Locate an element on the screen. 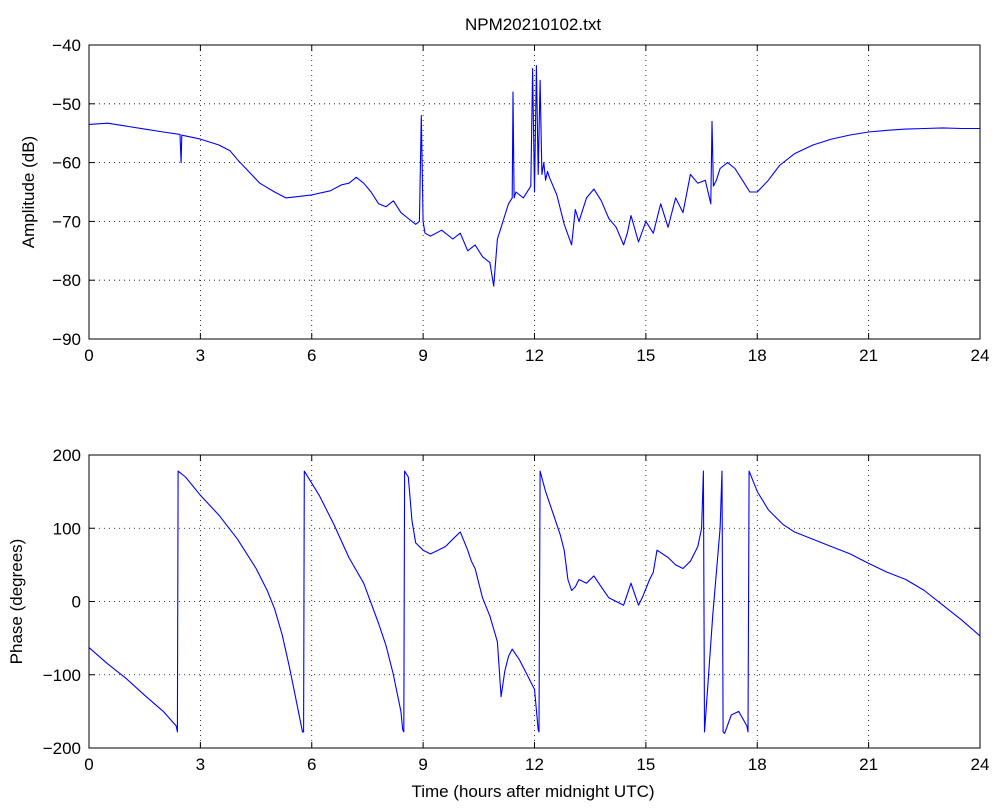 The image size is (998, 811). figure-title: NPM20210102.txt is located at coordinates (533, 24).